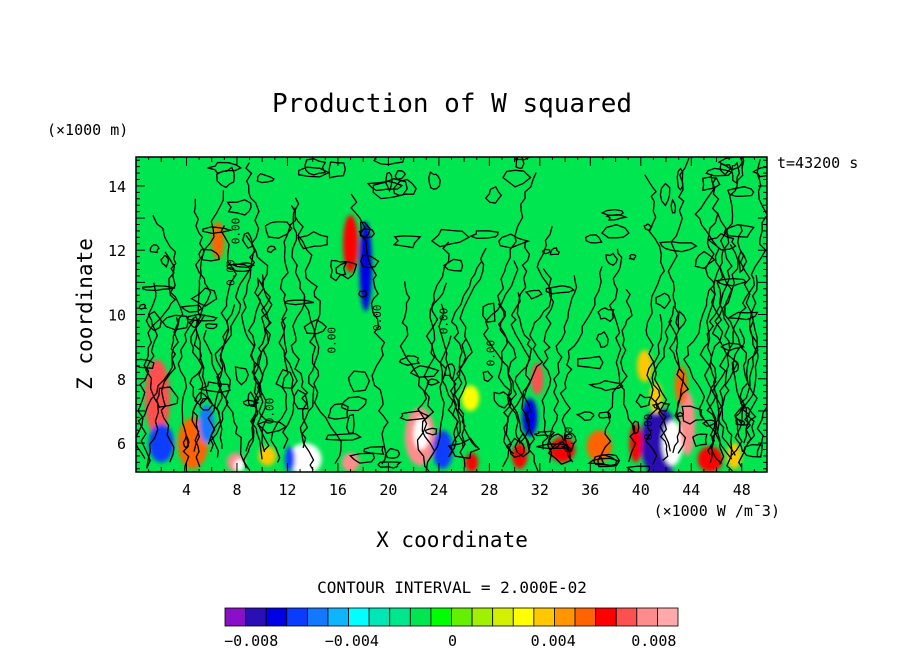  I want to click on x-tick-label: 24, so click(439, 490).